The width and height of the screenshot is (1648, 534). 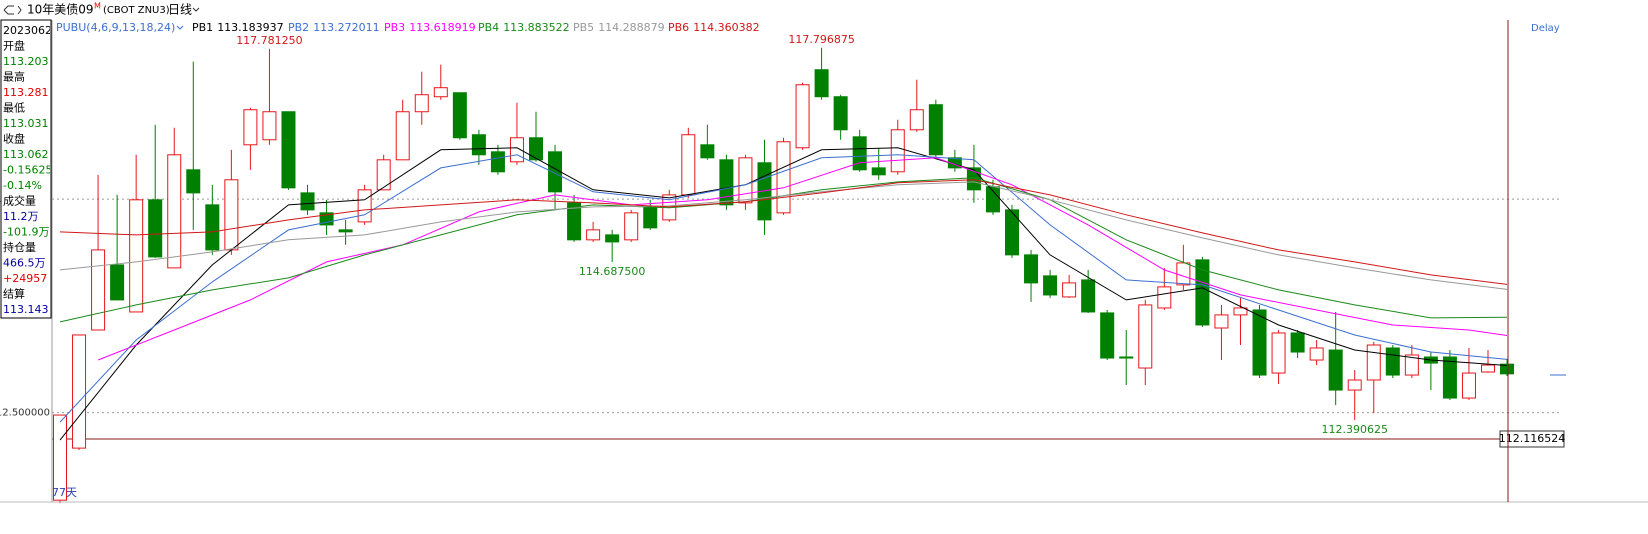 I want to click on info-item: 开盘, so click(x=14, y=46).